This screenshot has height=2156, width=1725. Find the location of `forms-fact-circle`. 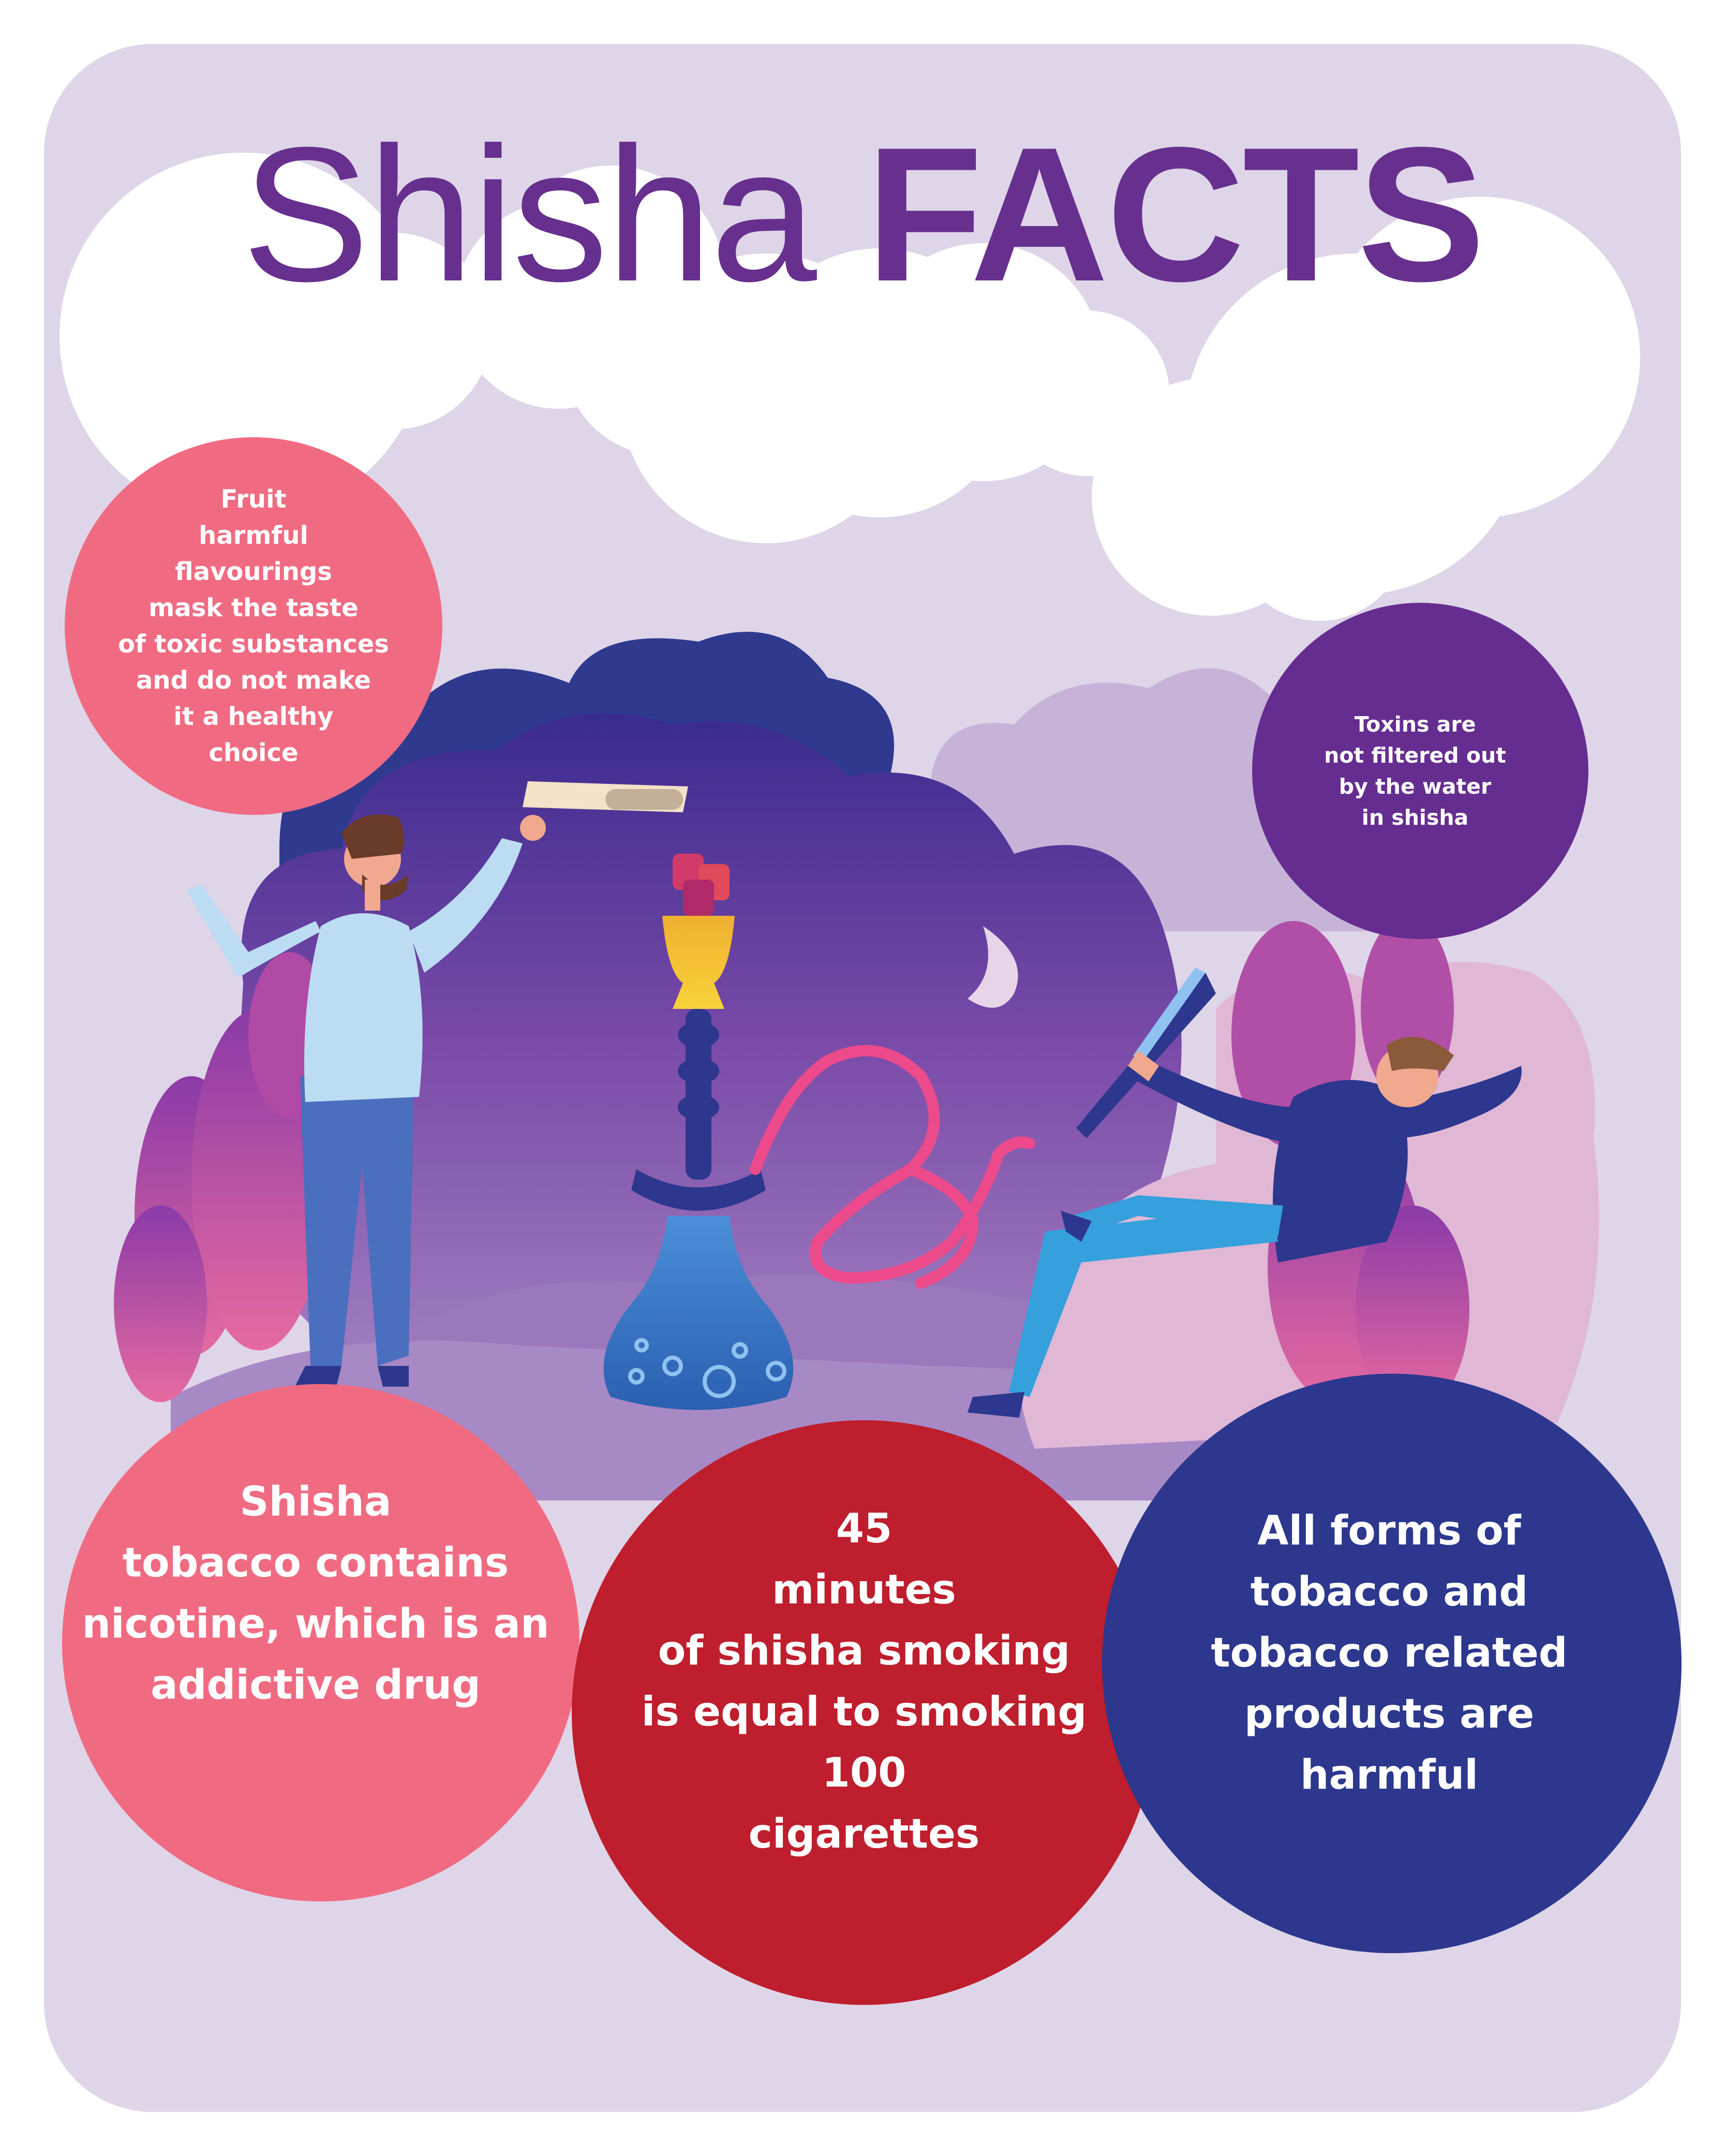

forms-fact-circle is located at coordinates (1392, 1663).